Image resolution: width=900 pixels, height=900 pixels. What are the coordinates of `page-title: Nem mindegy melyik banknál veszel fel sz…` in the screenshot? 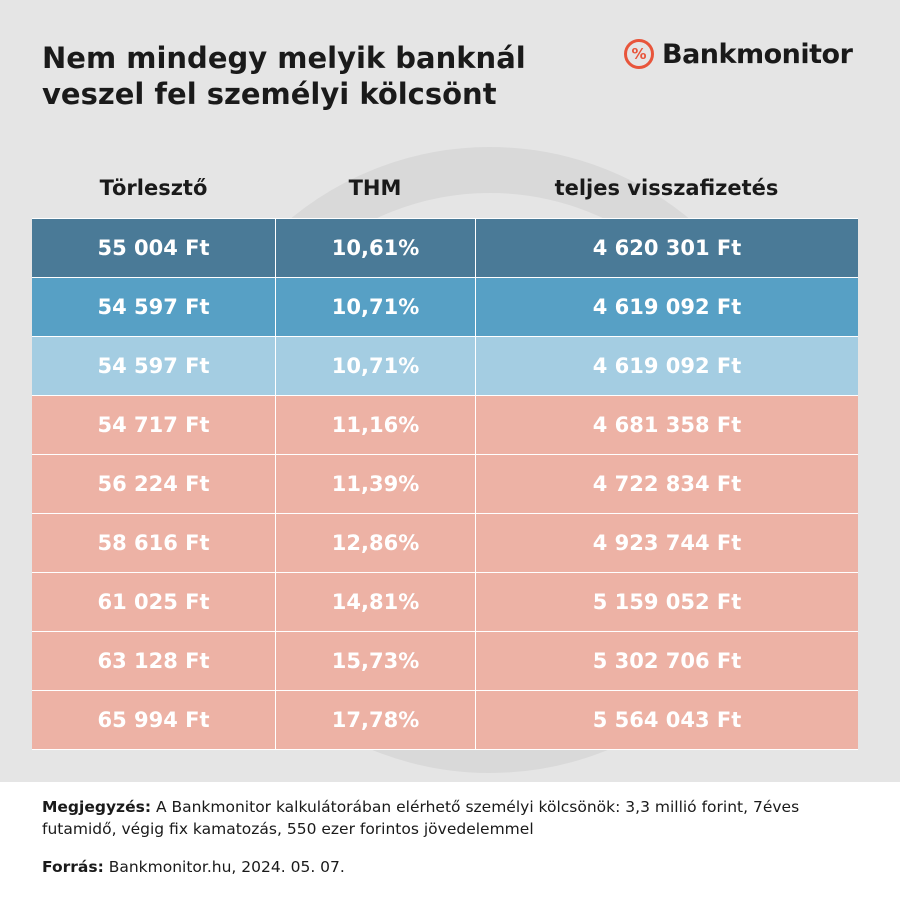 It's located at (322, 76).